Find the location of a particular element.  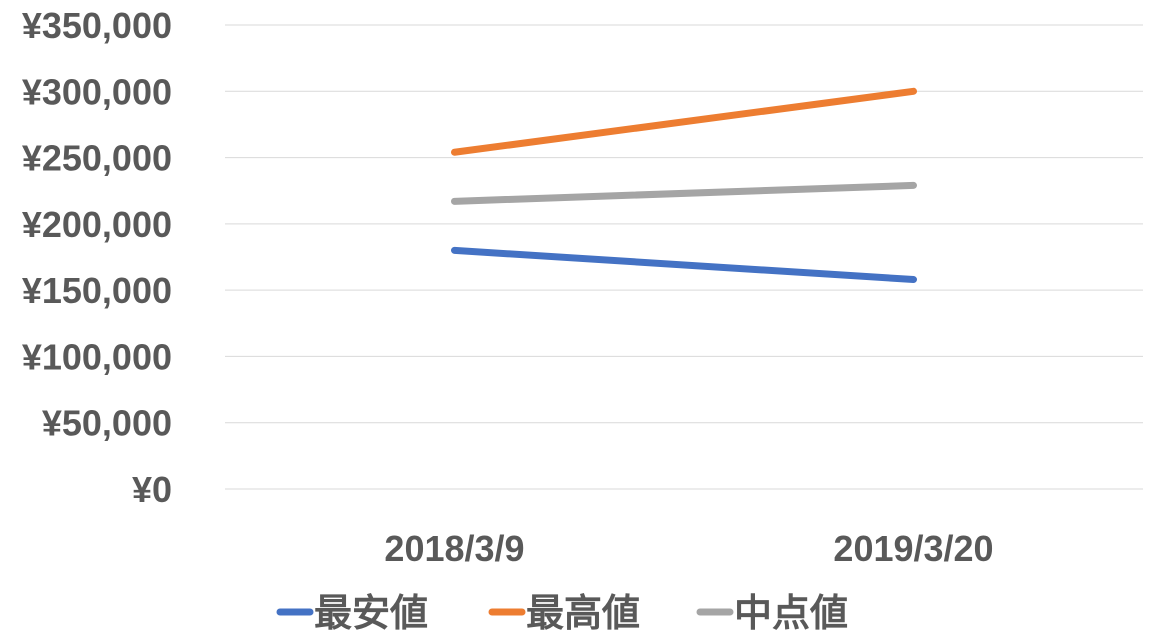

y-tick-label: ¥50,000 is located at coordinates (107, 423).